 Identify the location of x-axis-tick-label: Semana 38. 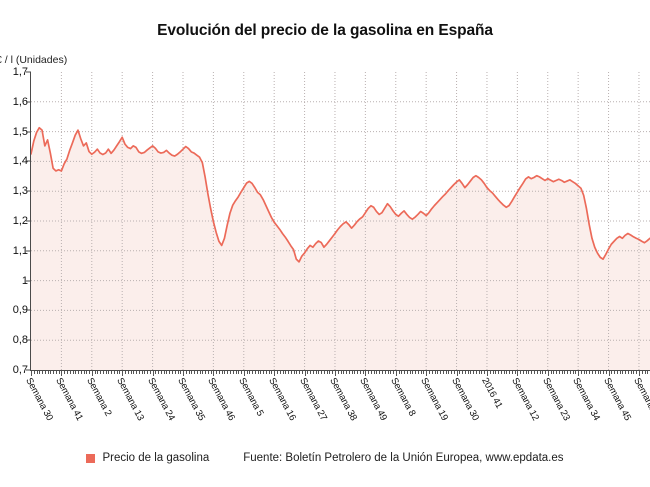
(343, 399).